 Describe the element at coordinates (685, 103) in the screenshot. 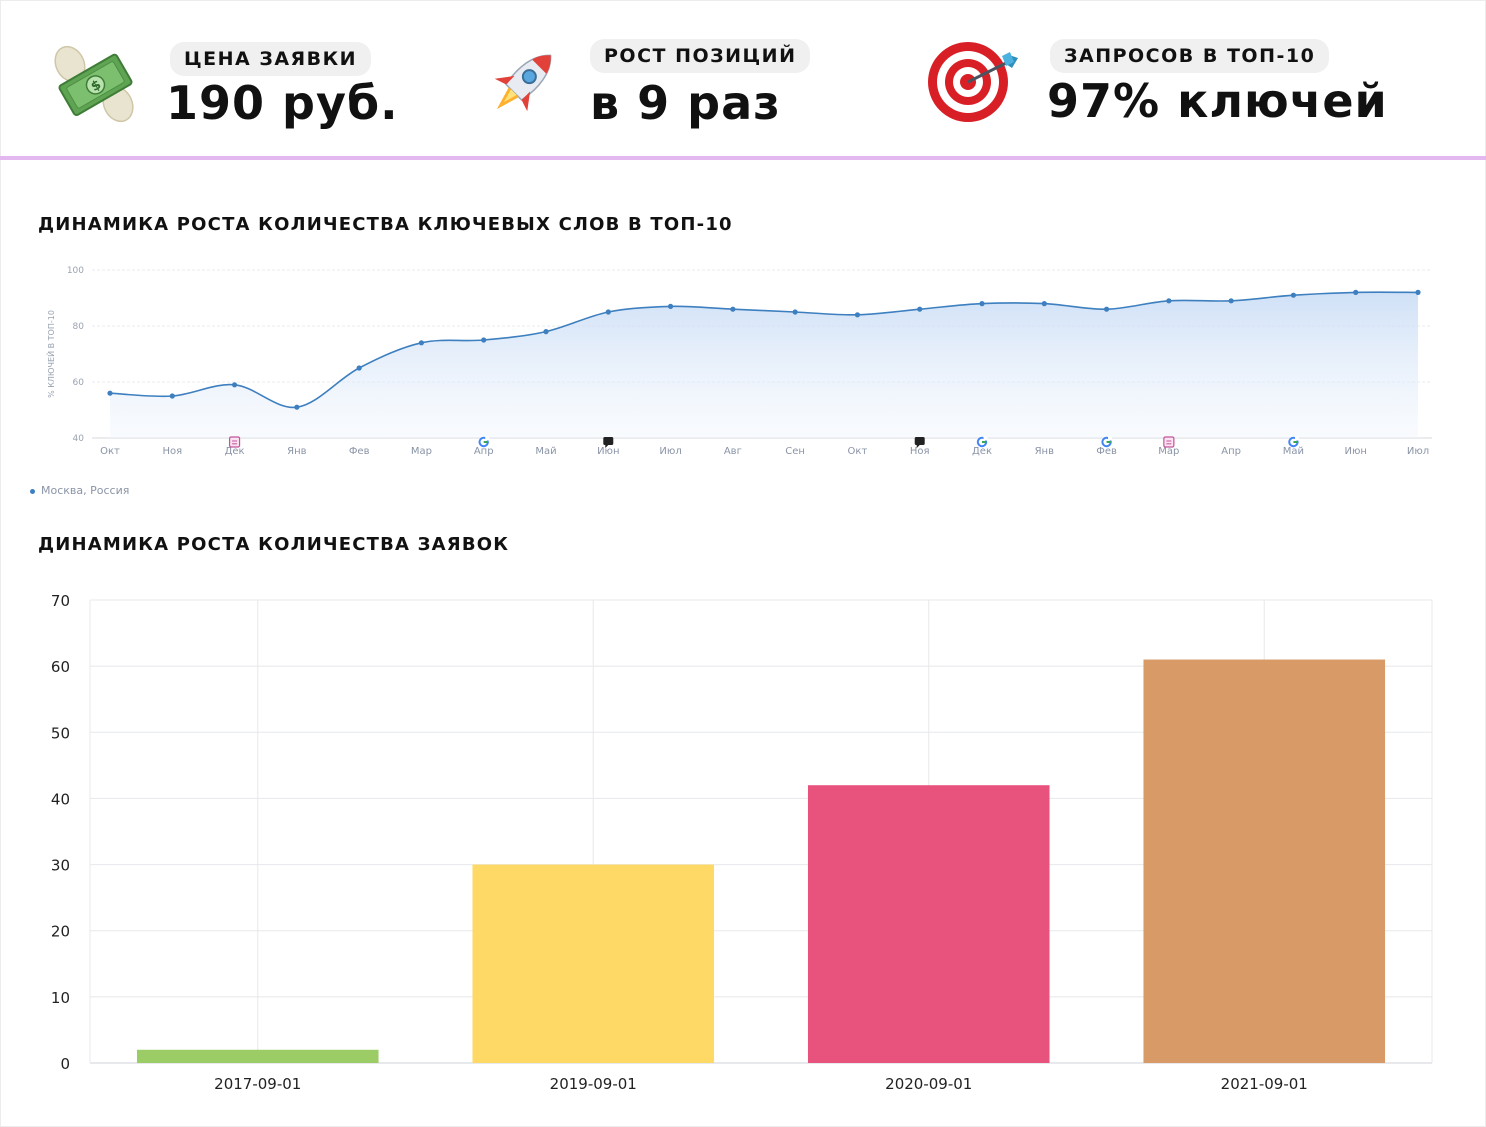

I see `stat-value: в 9 раз` at that location.